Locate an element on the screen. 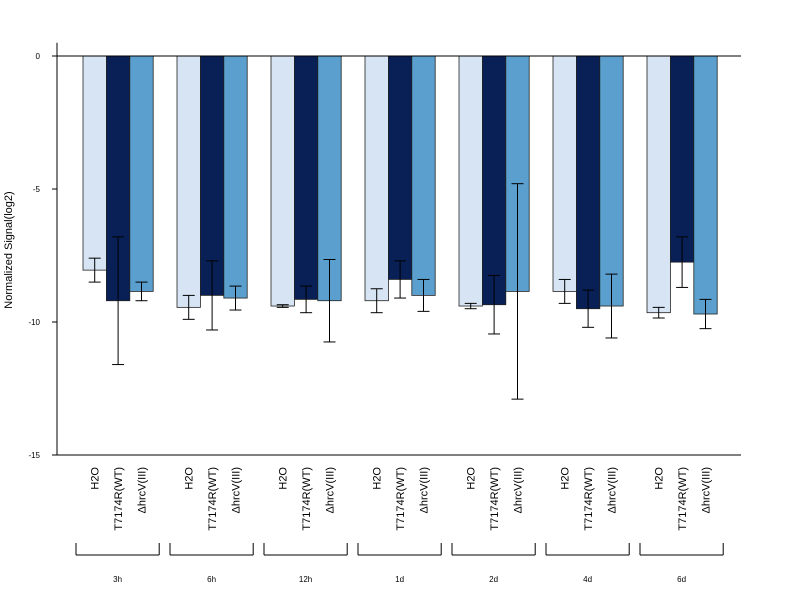 The image size is (800, 600). y-tick-label: -15 is located at coordinates (34, 455).